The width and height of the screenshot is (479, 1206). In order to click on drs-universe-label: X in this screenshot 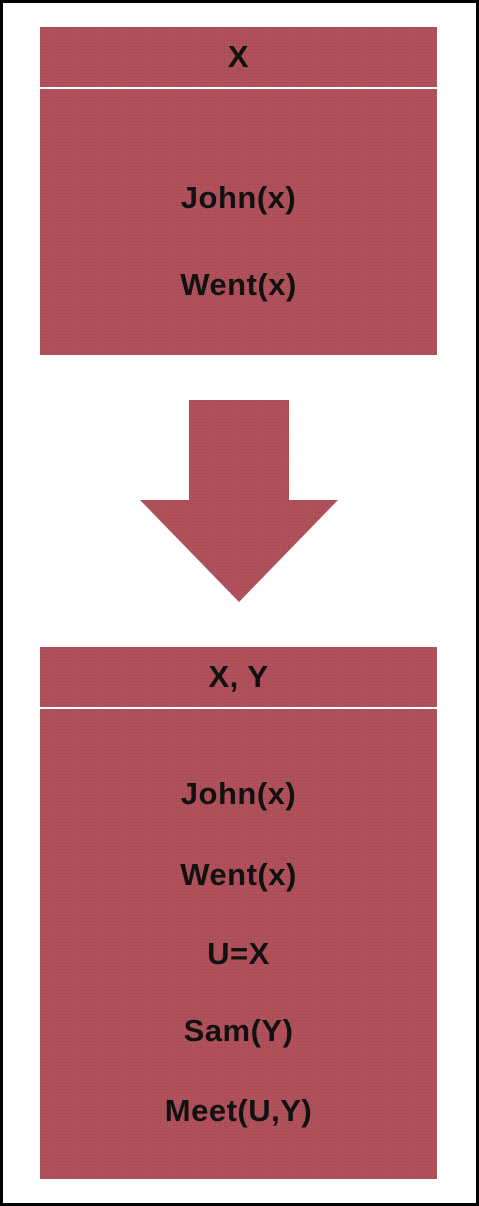, I will do `click(238, 56)`.